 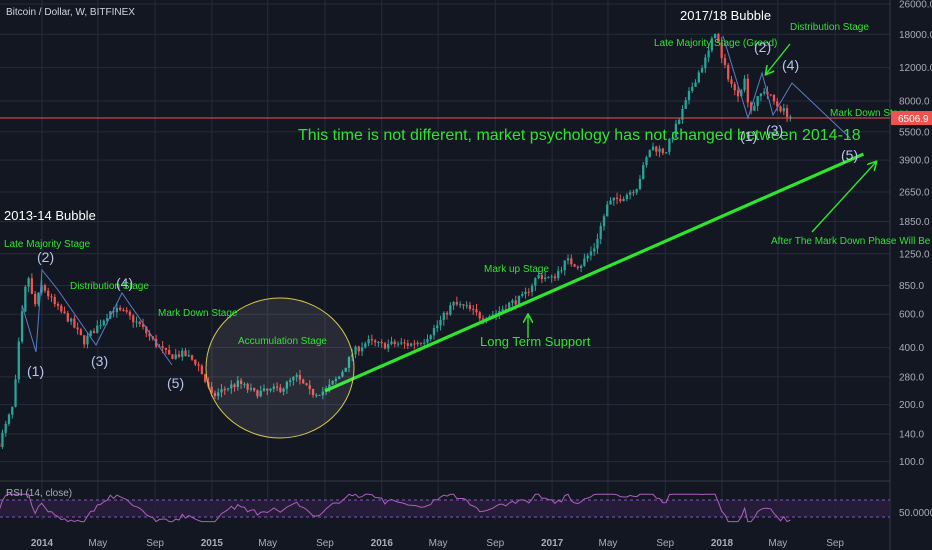 What do you see at coordinates (911, 118) in the screenshot?
I see `last-price-badge: 6506.9` at bounding box center [911, 118].